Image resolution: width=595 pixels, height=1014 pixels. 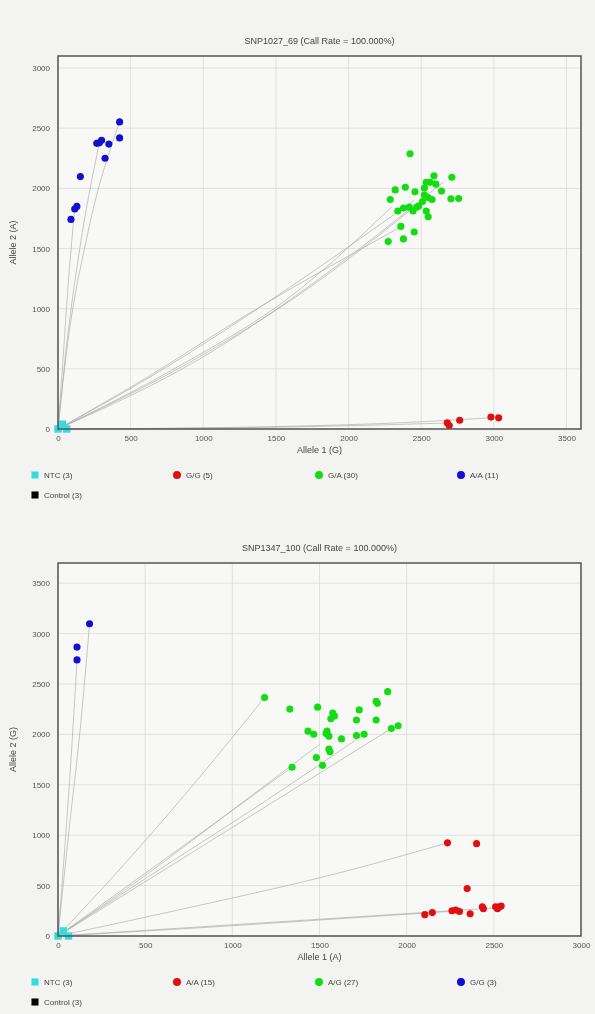 I want to click on legend-label: A/A (15), so click(x=201, y=982).